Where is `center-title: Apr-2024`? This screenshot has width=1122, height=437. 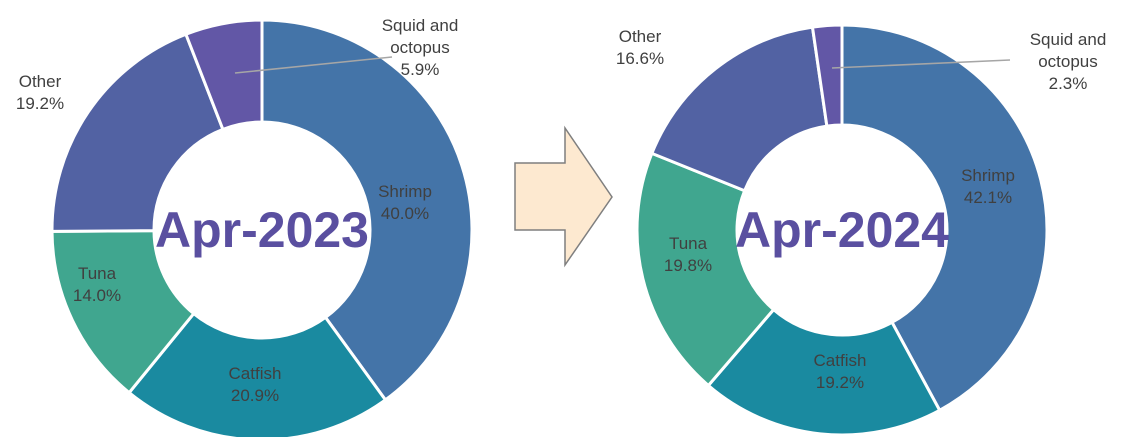 center-title: Apr-2024 is located at coordinates (842, 230).